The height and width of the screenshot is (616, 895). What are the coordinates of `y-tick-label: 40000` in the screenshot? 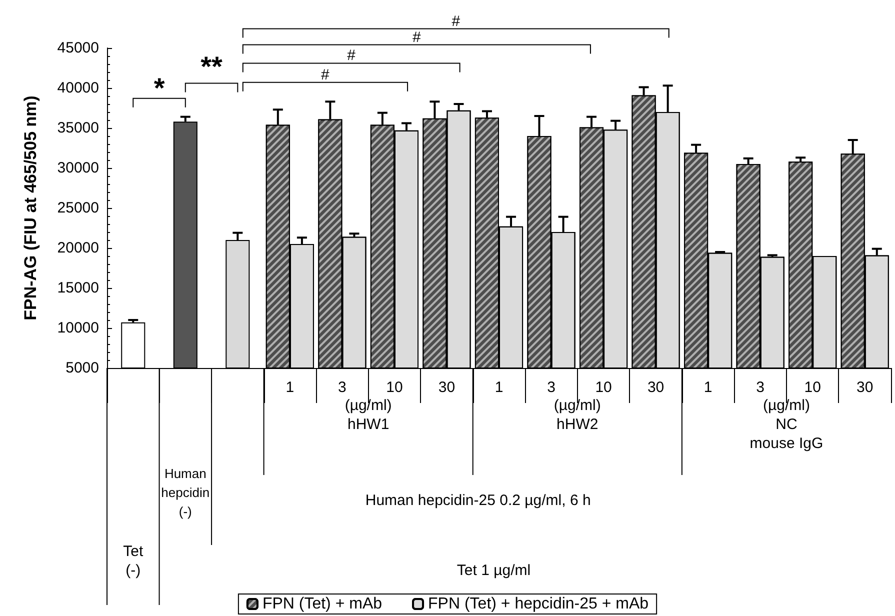 It's located at (78, 88).